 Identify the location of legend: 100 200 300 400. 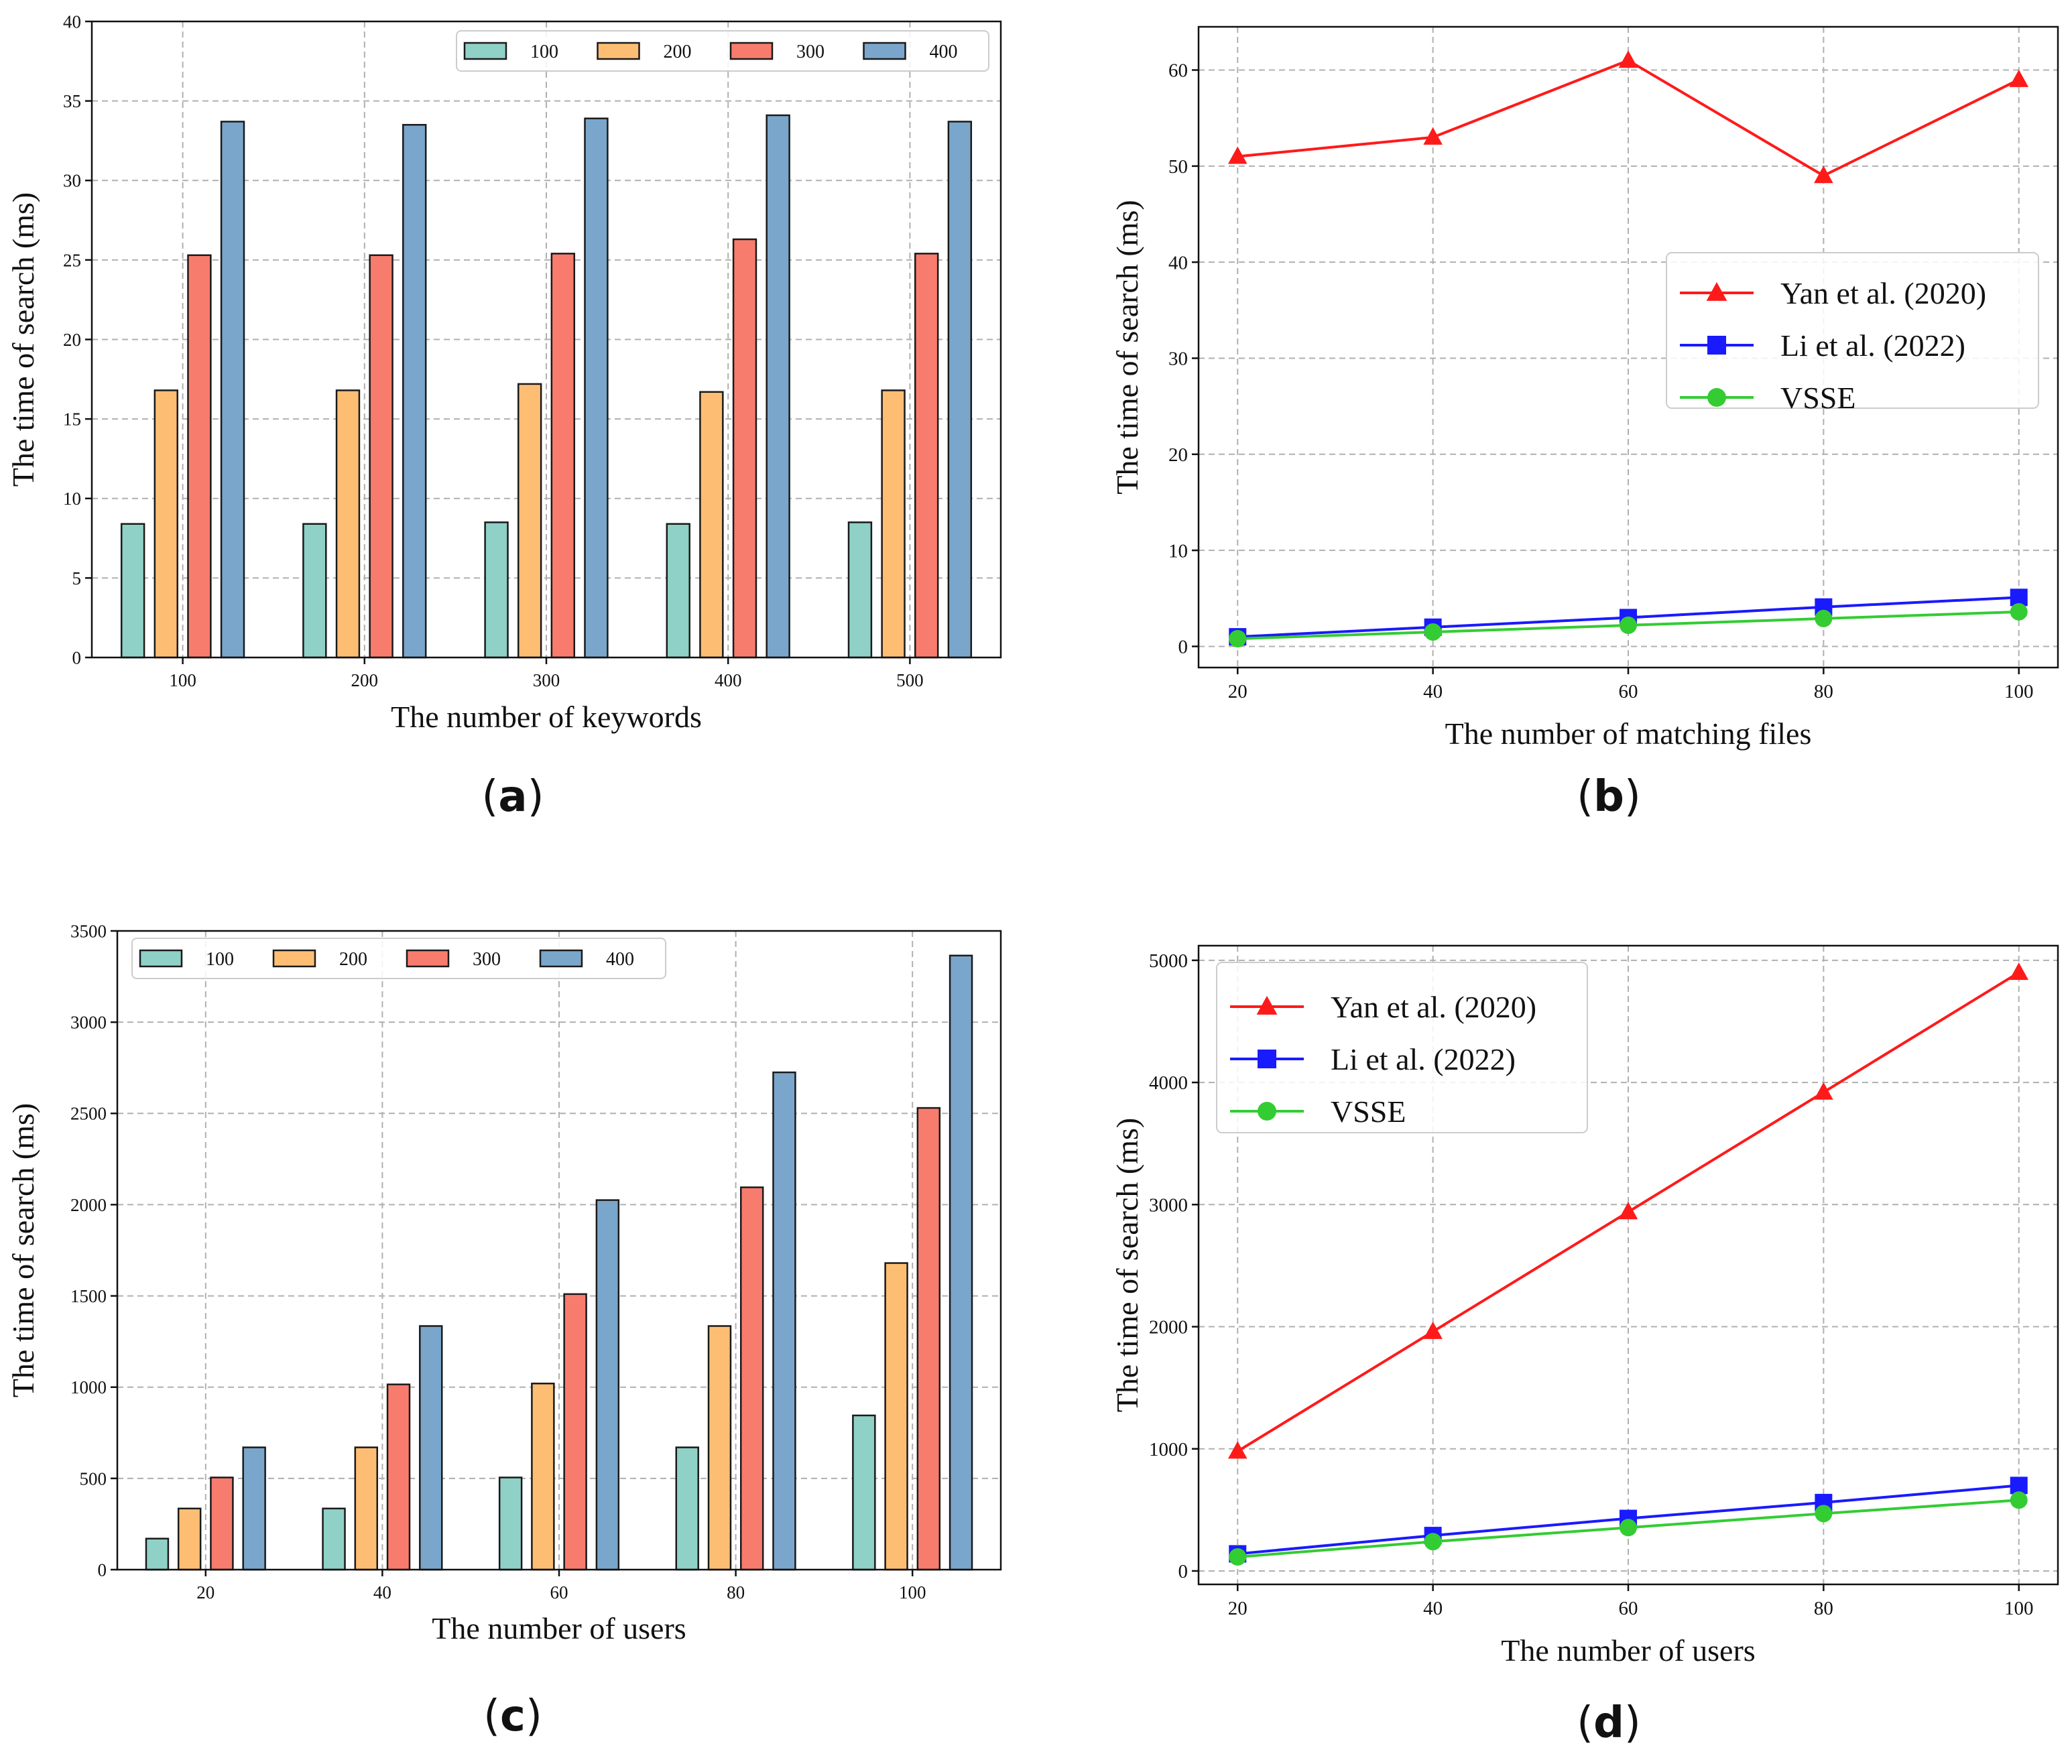
(398, 958).